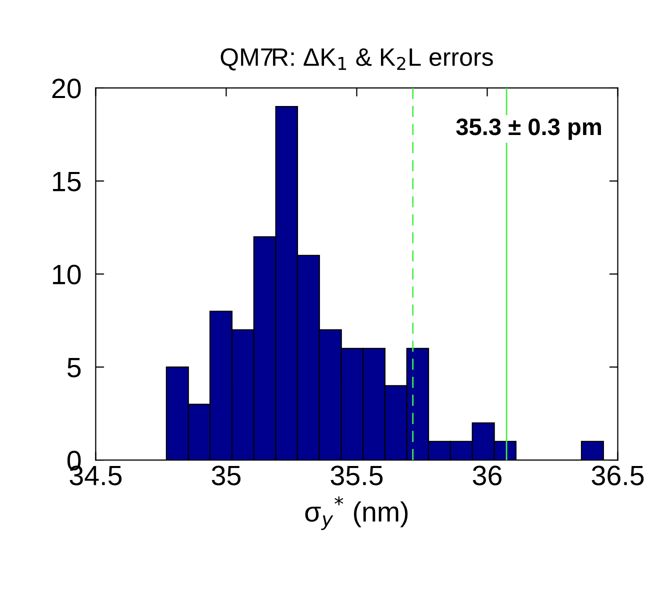 The image size is (660, 611). What do you see at coordinates (356, 513) in the screenshot?
I see `x-axis-title: σ$_{y}$$^{*}$ (nm)` at bounding box center [356, 513].